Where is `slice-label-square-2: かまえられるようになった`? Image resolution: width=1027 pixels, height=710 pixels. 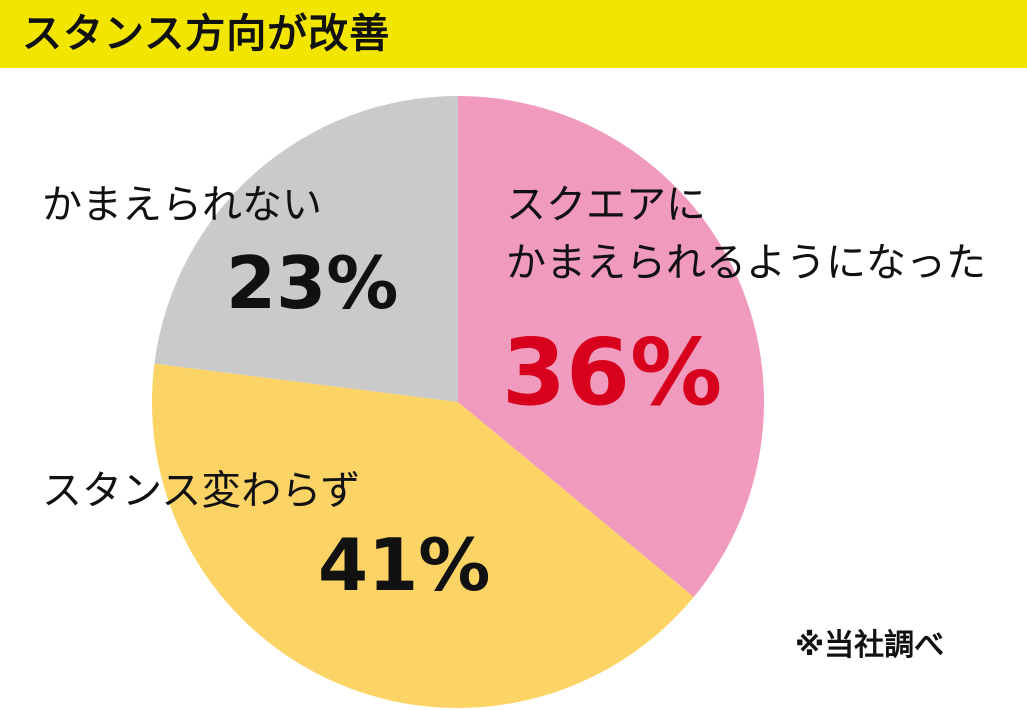 slice-label-square-2: かまえられるようになった is located at coordinates (746, 263).